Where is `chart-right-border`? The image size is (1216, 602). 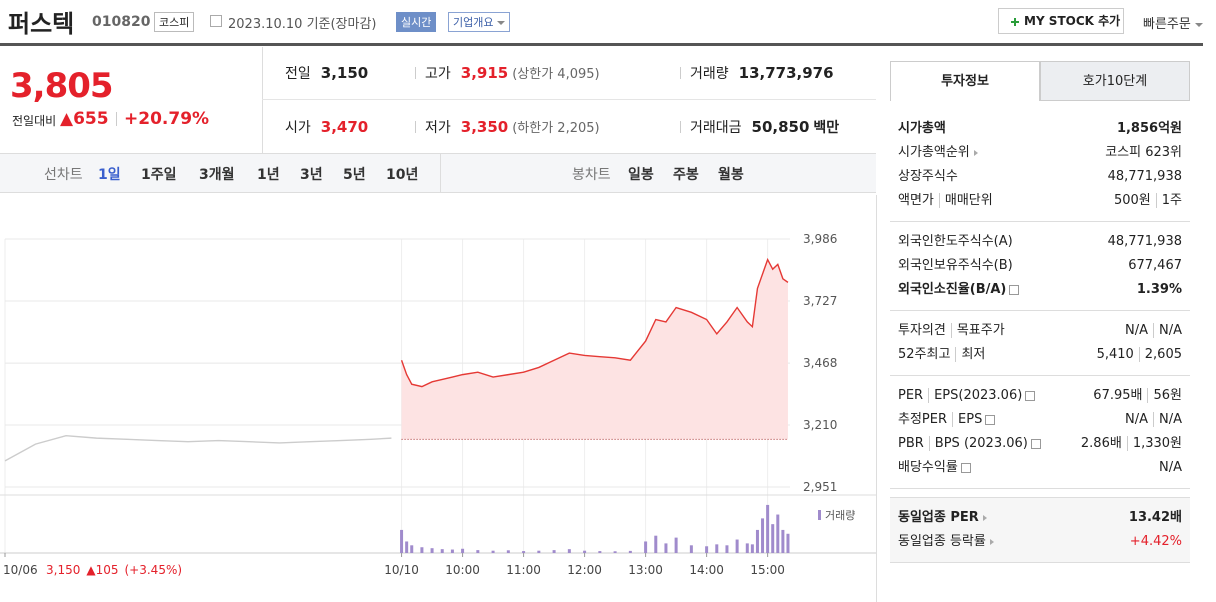 chart-right-border is located at coordinates (876, 398).